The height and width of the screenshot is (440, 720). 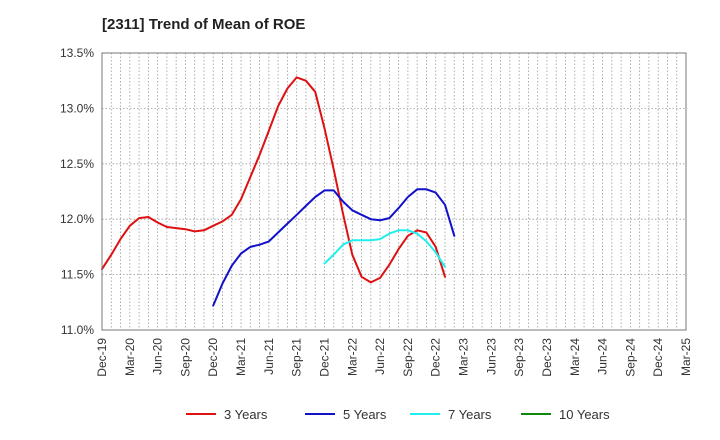 What do you see at coordinates (408, 357) in the screenshot?
I see `x-tick-label: Sep-22` at bounding box center [408, 357].